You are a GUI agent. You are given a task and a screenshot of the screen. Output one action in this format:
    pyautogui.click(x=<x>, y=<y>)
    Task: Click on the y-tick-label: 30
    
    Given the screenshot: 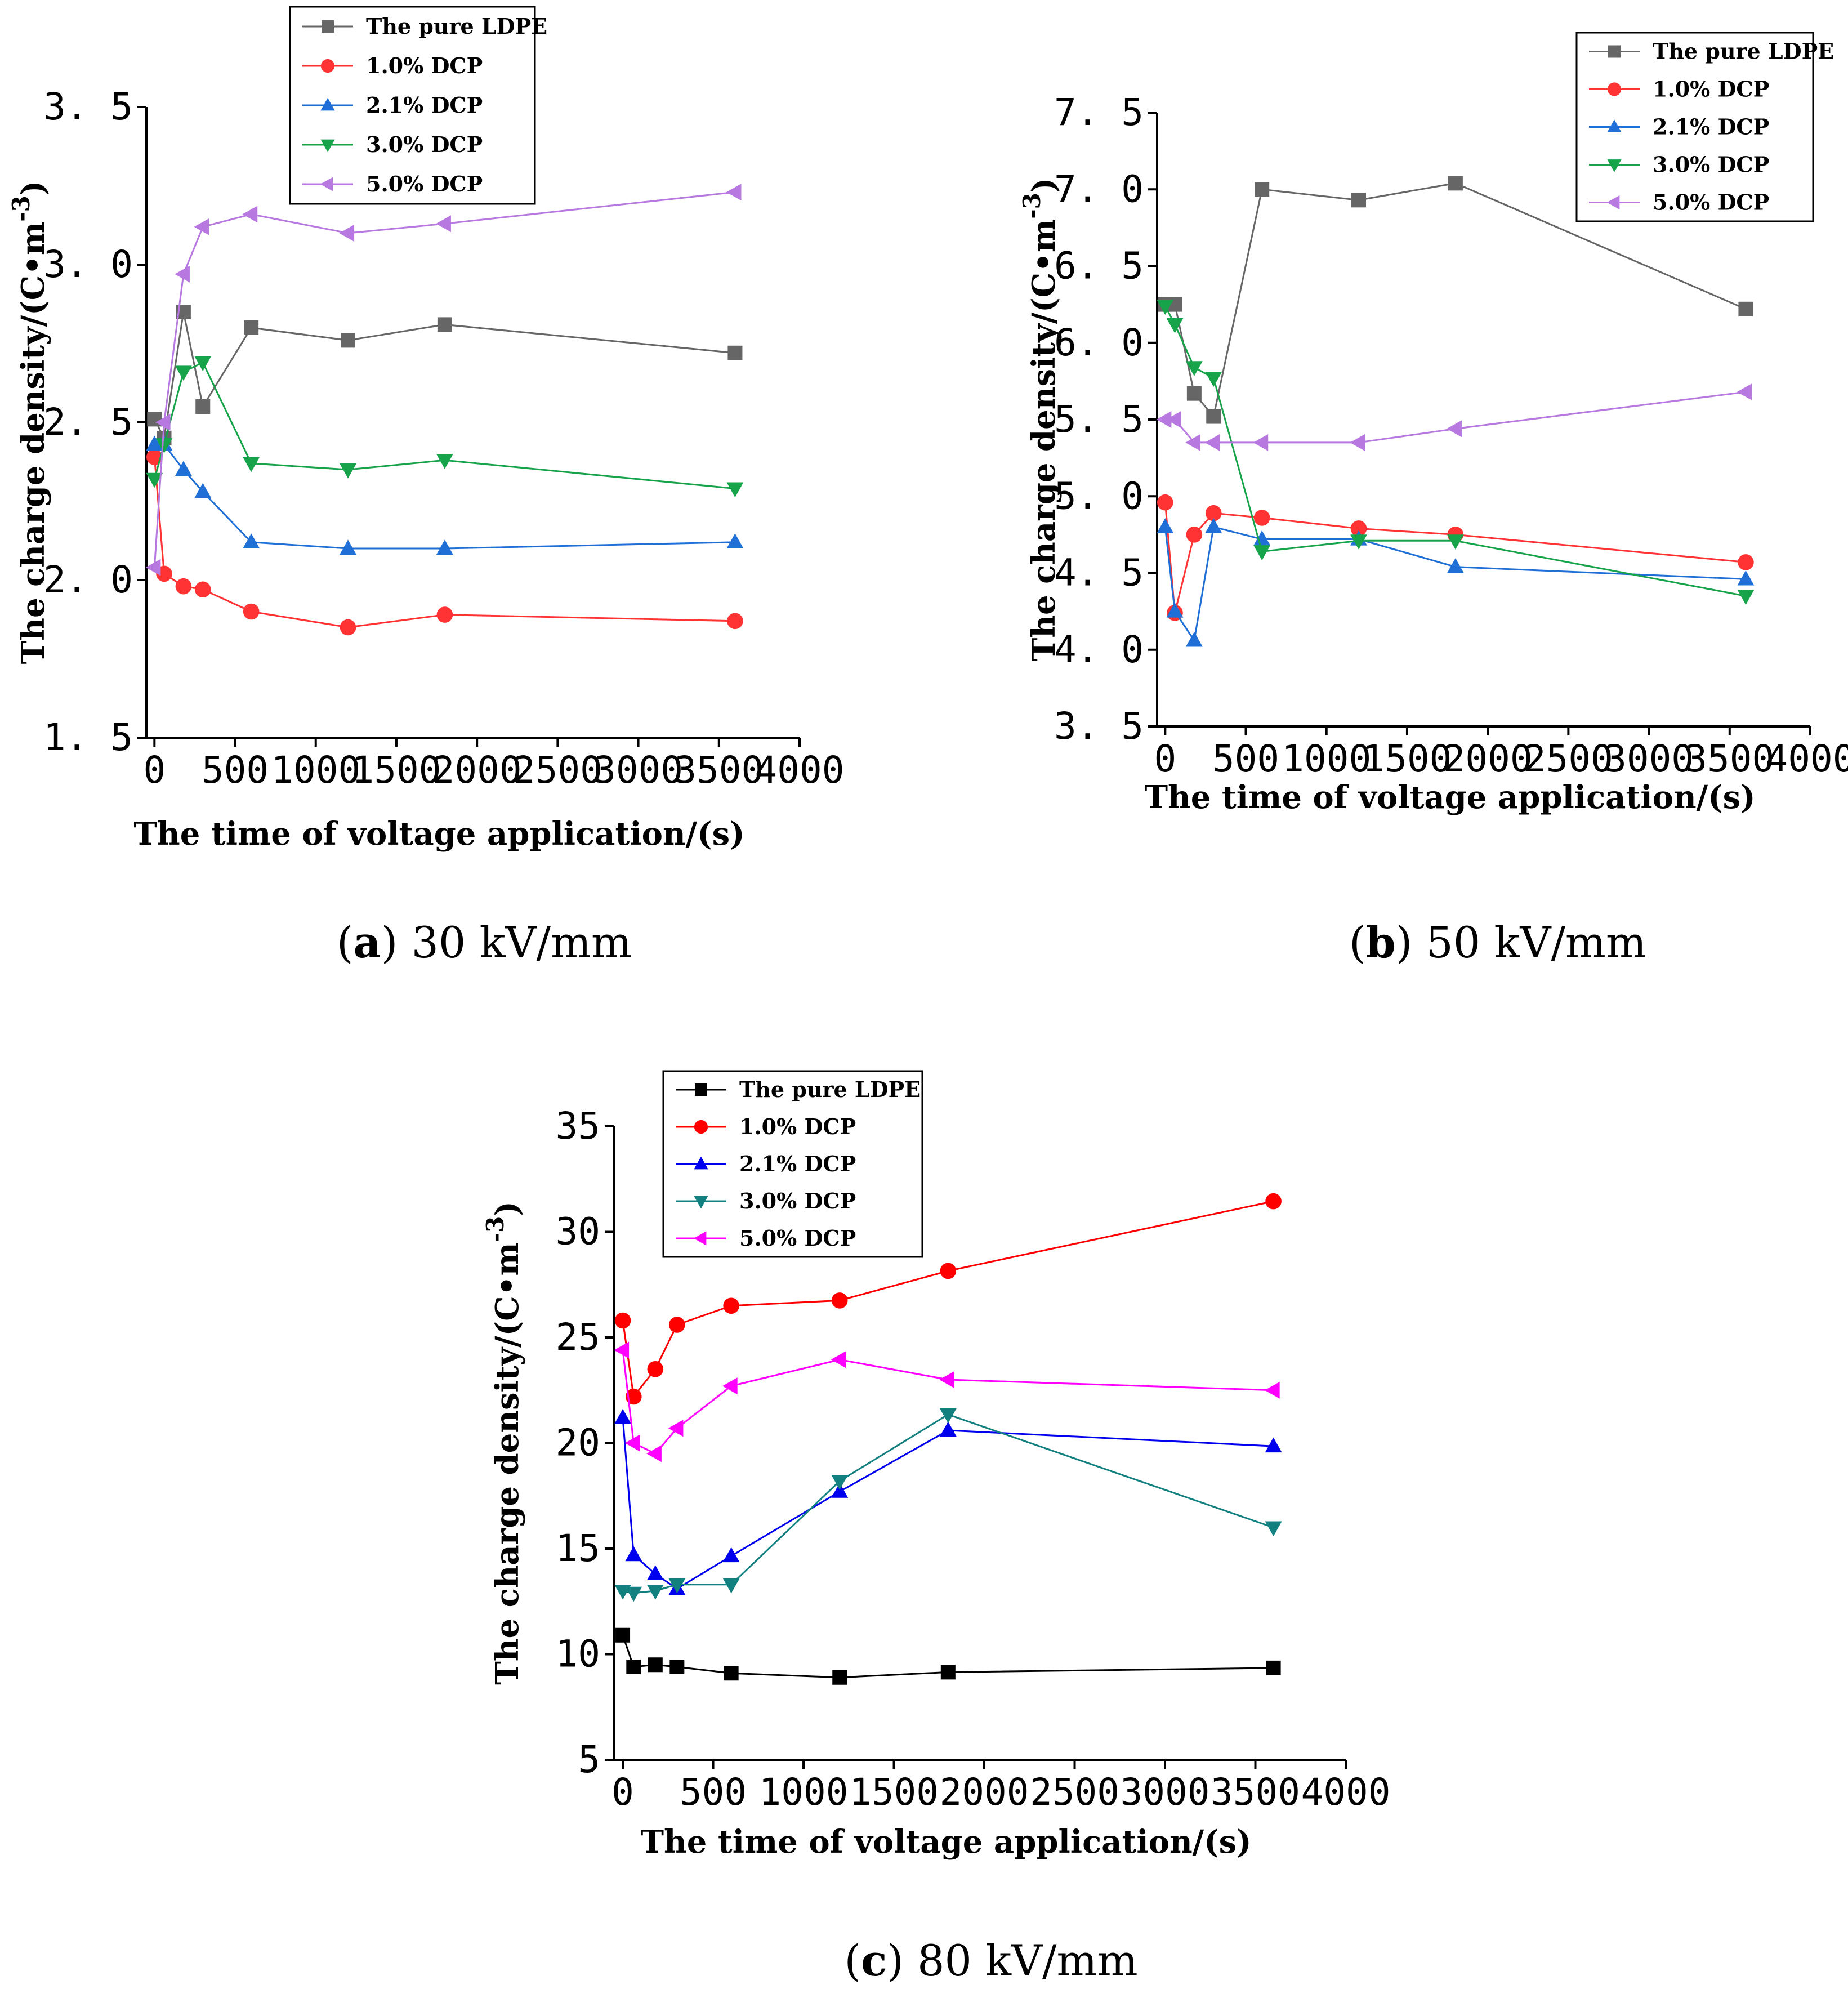 What is the action you would take?
    pyautogui.click(x=578, y=1232)
    